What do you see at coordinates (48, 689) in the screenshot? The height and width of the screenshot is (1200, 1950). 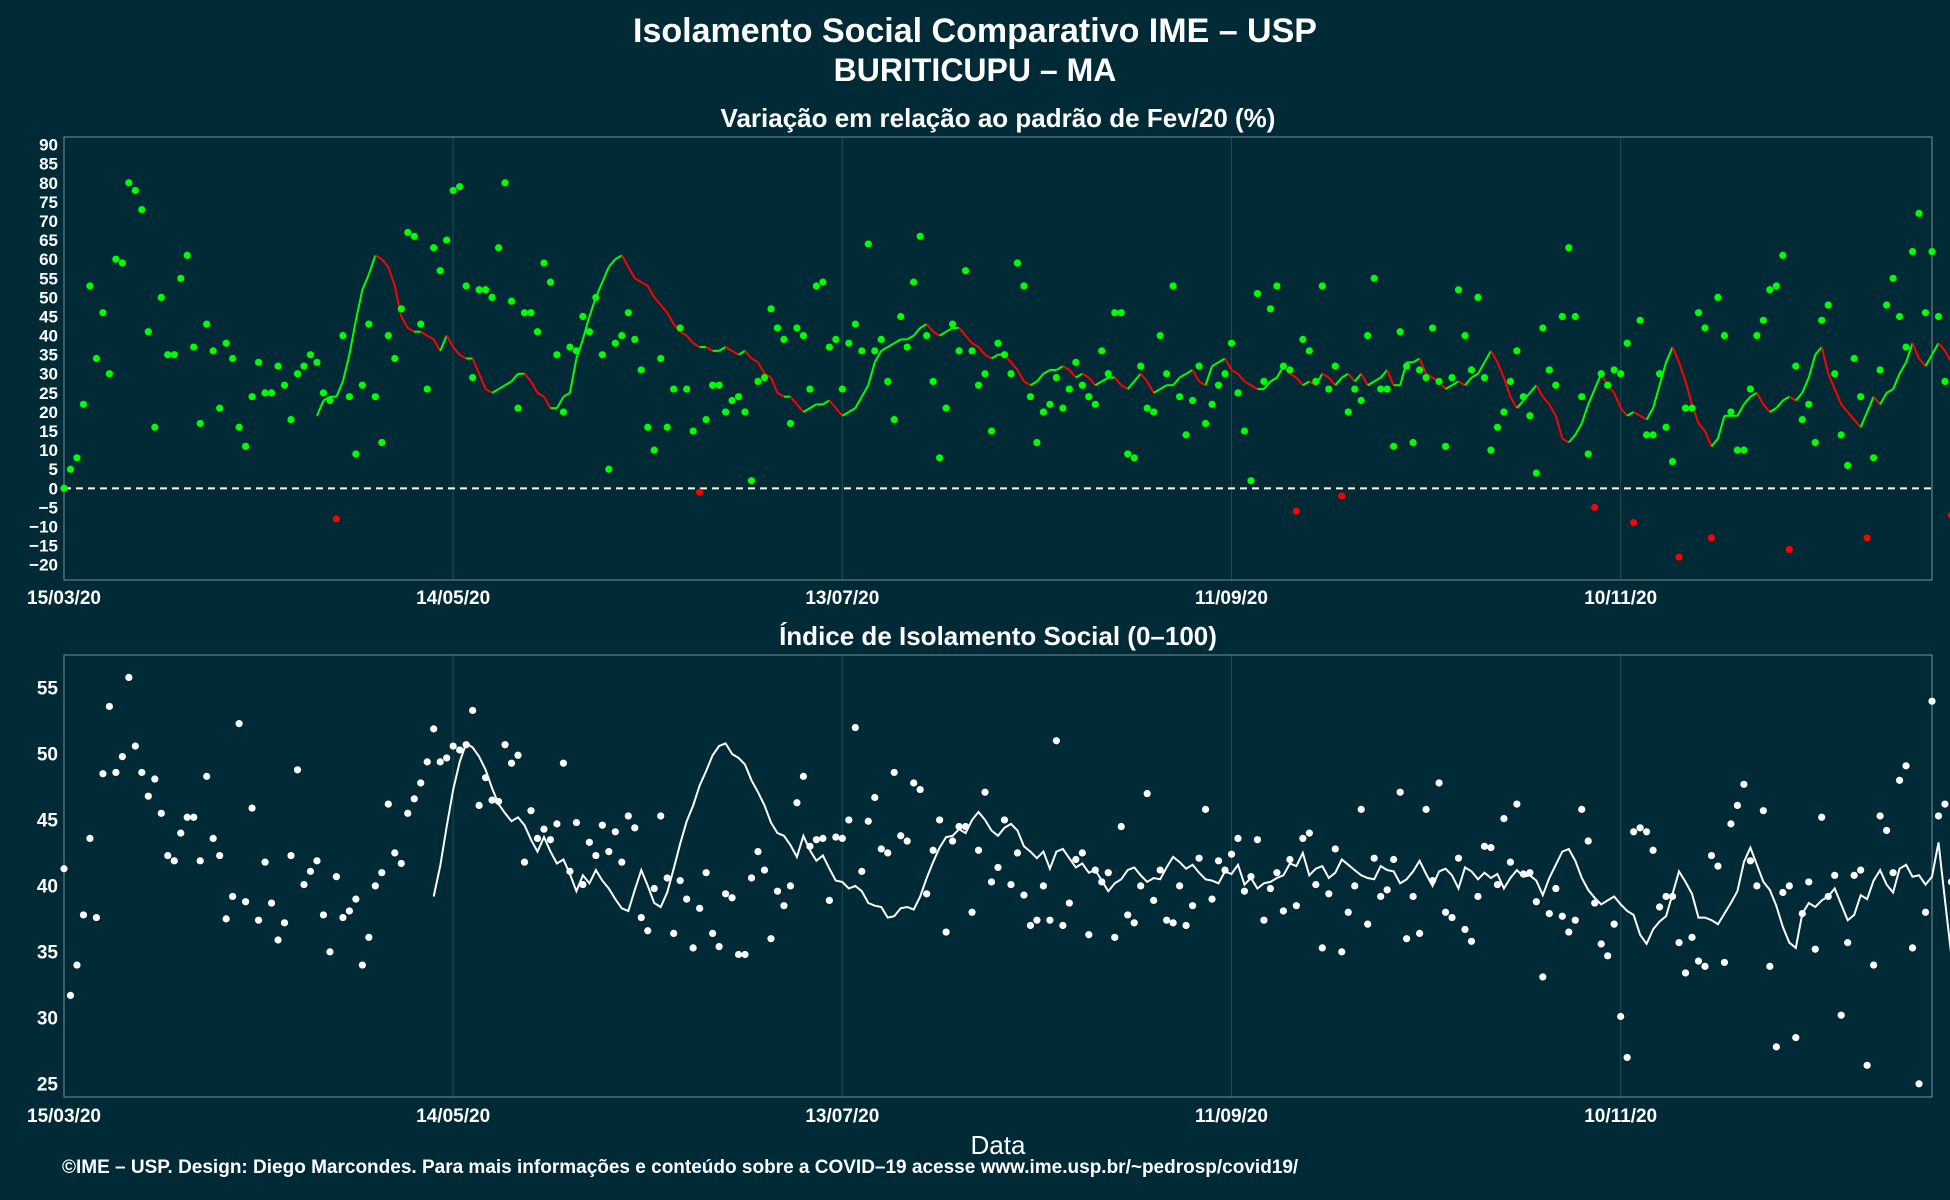 I see `y-tick-label: 55` at bounding box center [48, 689].